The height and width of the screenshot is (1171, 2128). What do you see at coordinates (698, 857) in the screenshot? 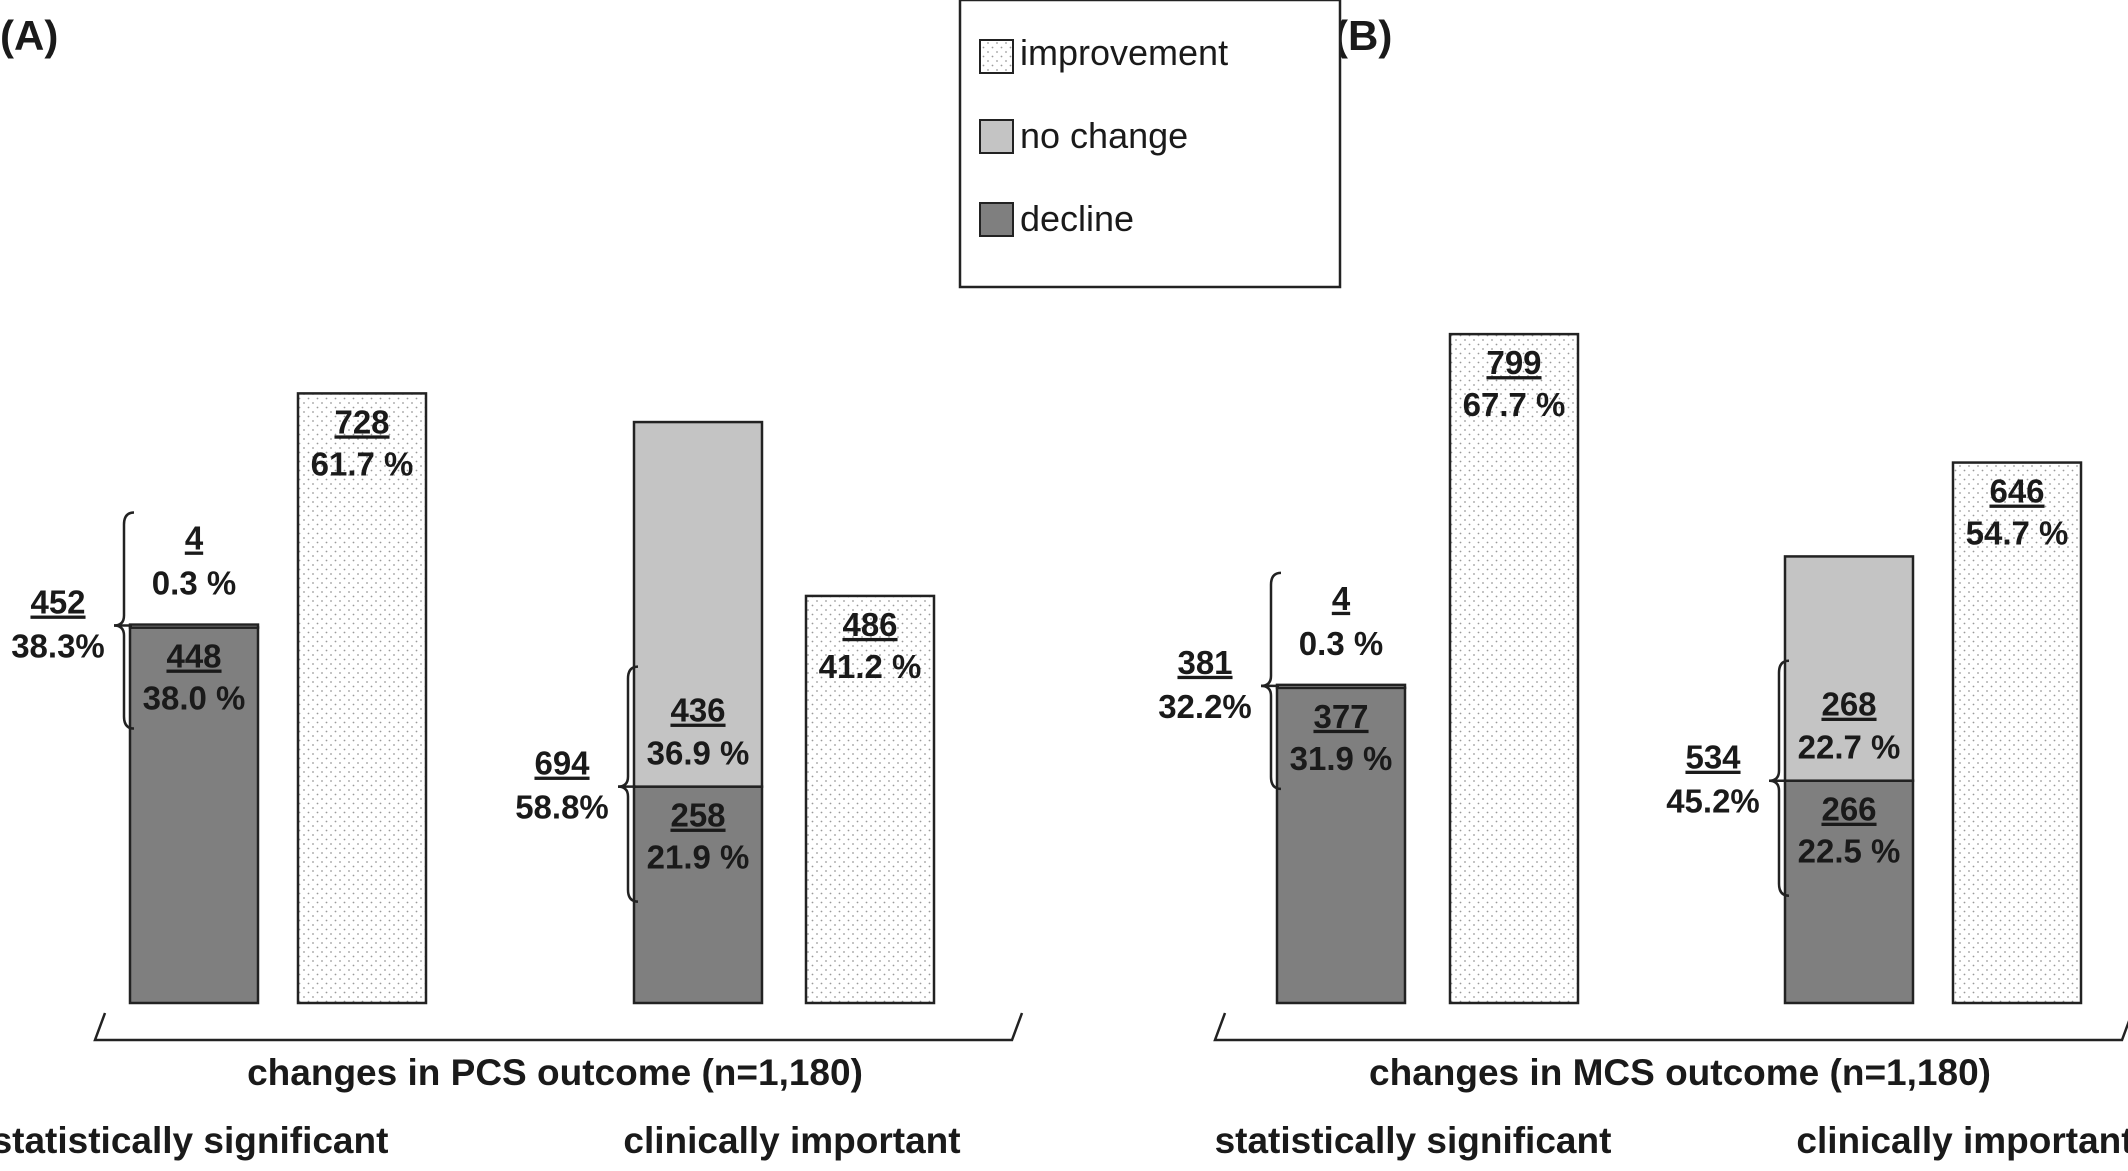
I see `bar-percent-label: 21.9 %` at bounding box center [698, 857].